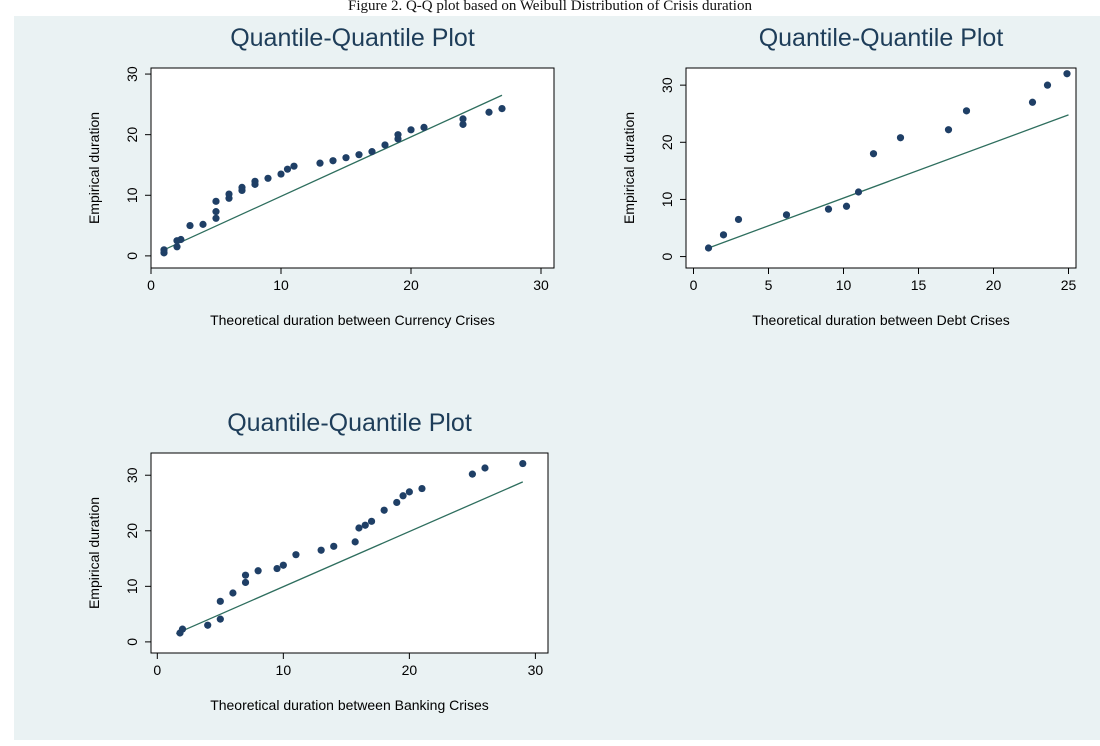  I want to click on x-tick-label: 25, so click(1069, 285).